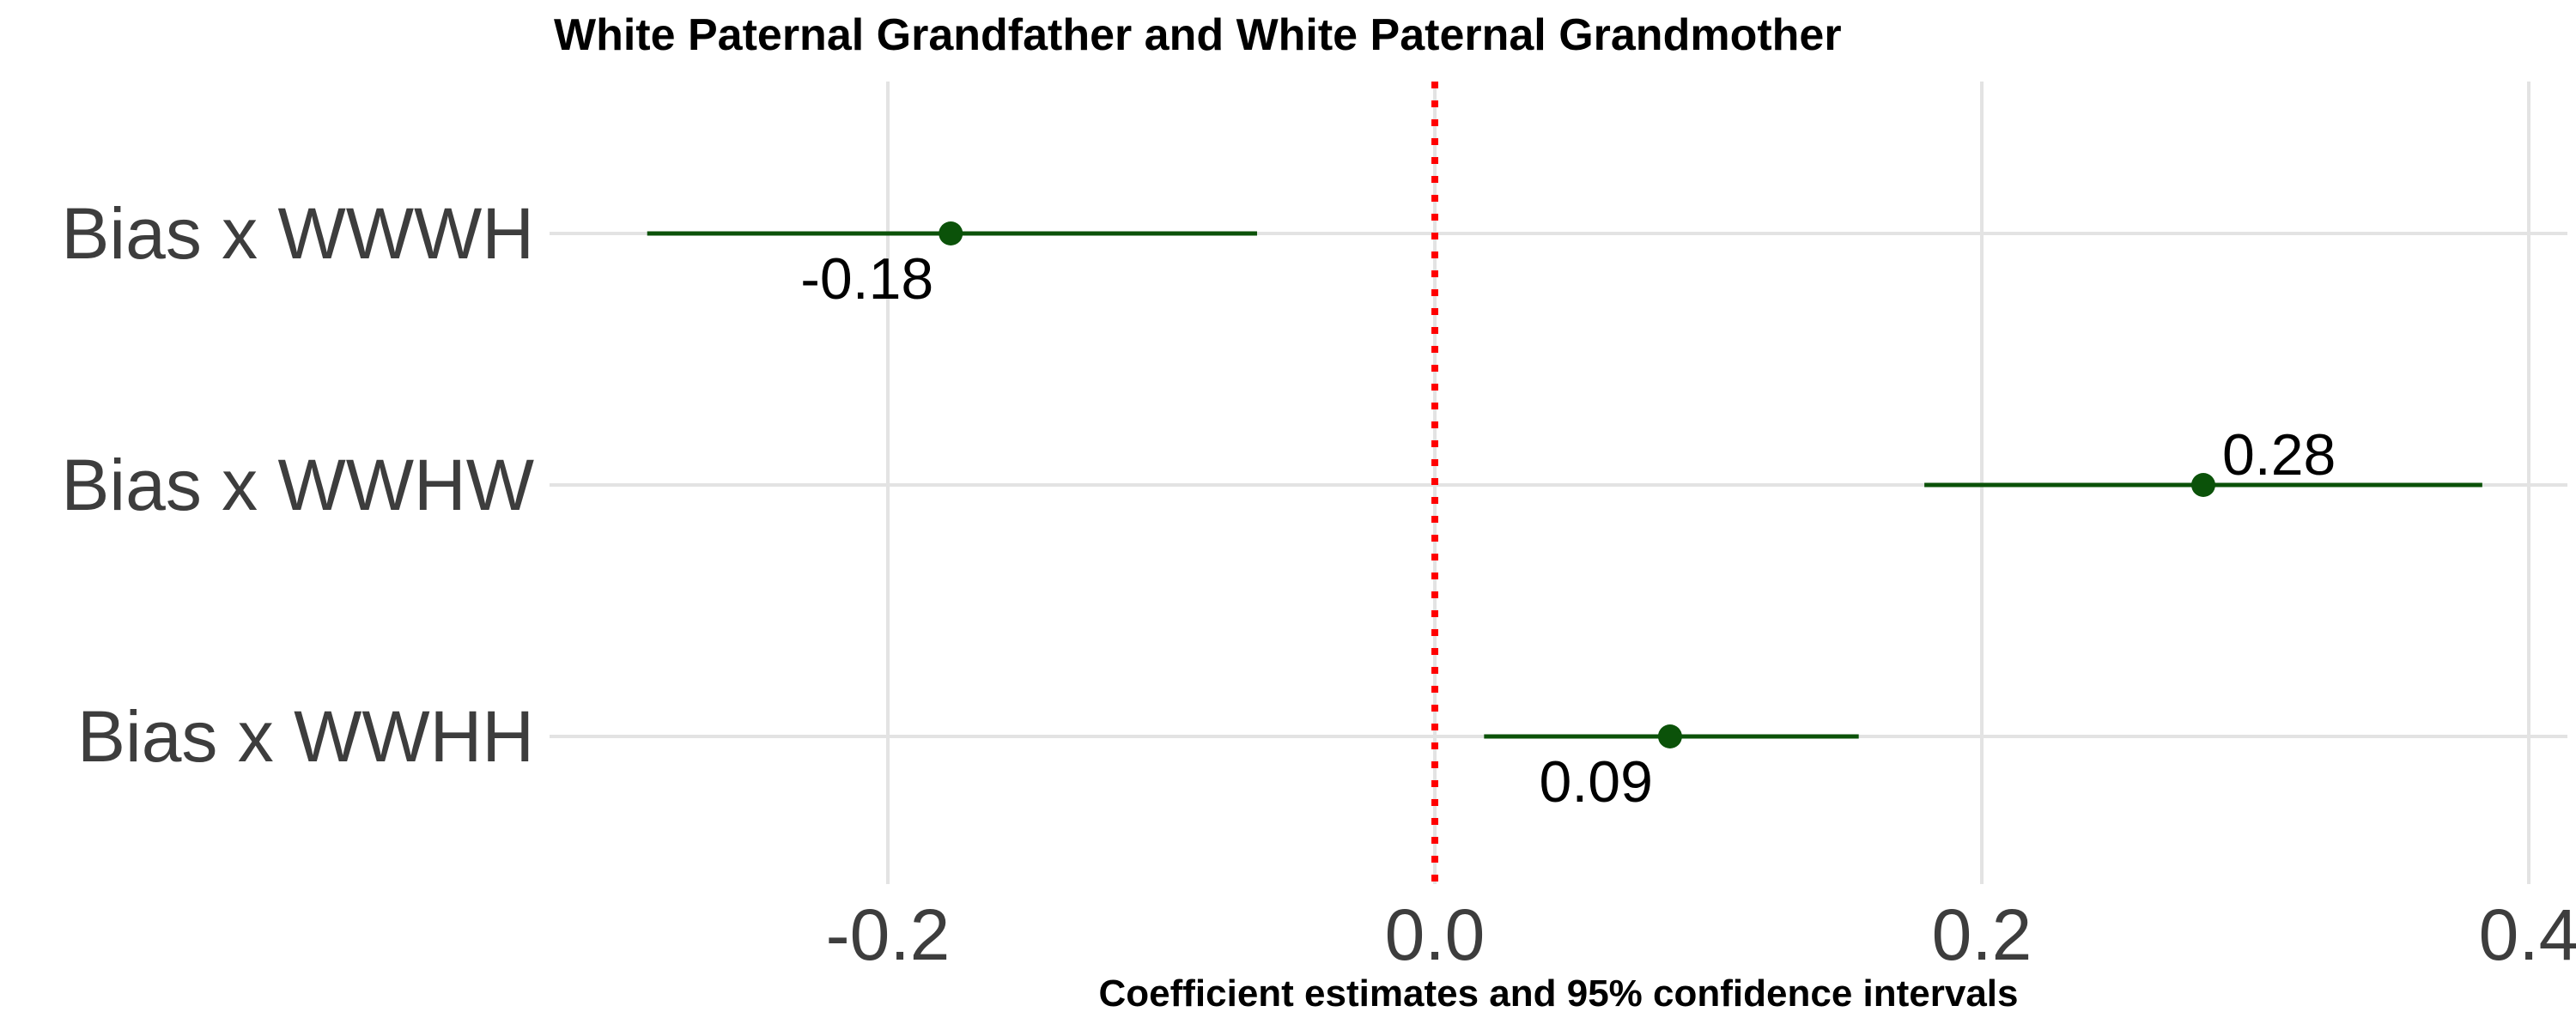 The width and height of the screenshot is (2576, 1030). I want to click on y-category-label: Bias x WWHH, so click(305, 736).